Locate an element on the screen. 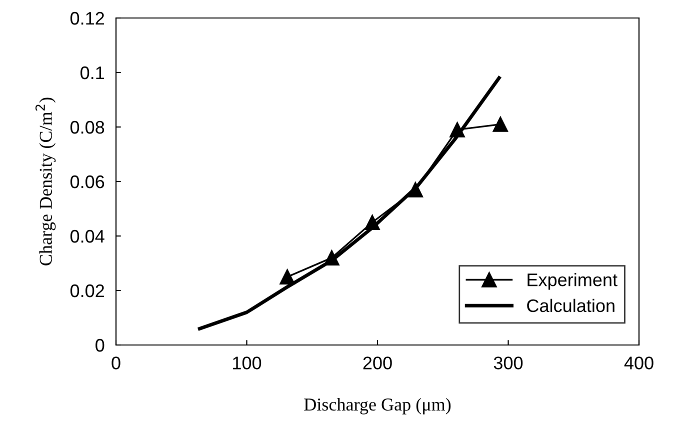 This screenshot has height=446, width=676. y-tick-label: 0.02 is located at coordinates (87, 291).